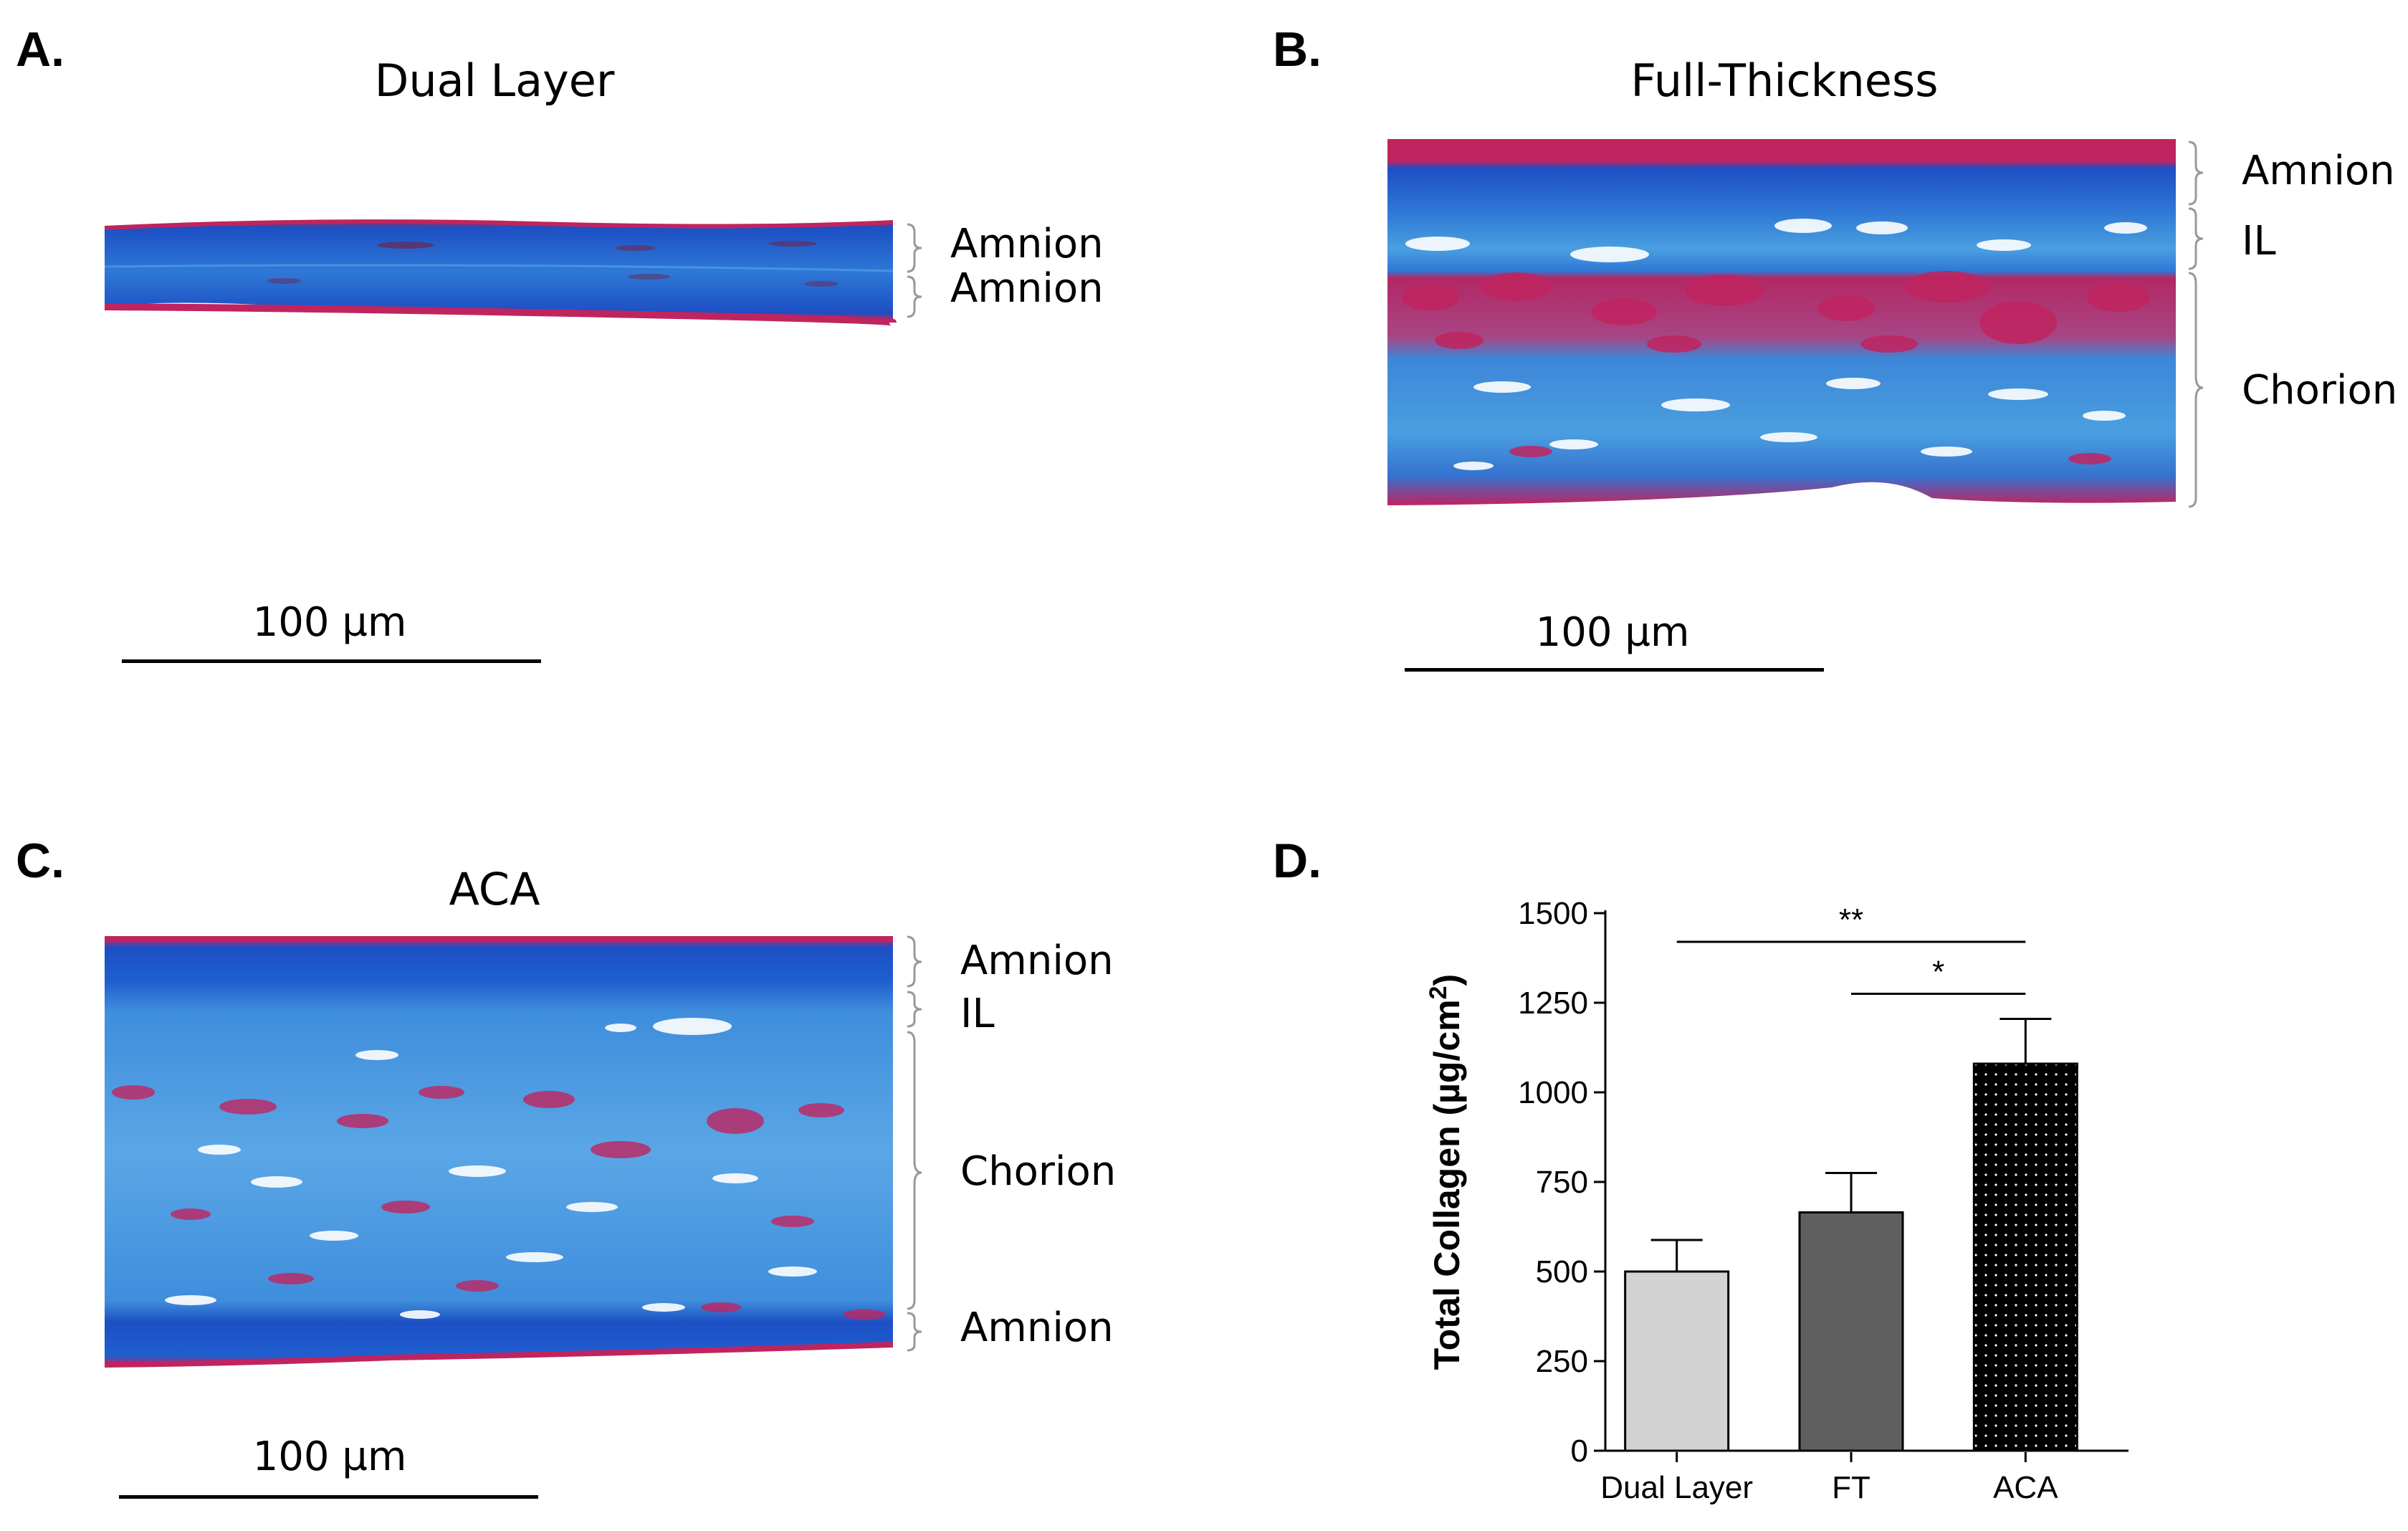  Describe the element at coordinates (2318, 171) in the screenshot. I see `full-thickness-label-amnion: Amnion` at that location.